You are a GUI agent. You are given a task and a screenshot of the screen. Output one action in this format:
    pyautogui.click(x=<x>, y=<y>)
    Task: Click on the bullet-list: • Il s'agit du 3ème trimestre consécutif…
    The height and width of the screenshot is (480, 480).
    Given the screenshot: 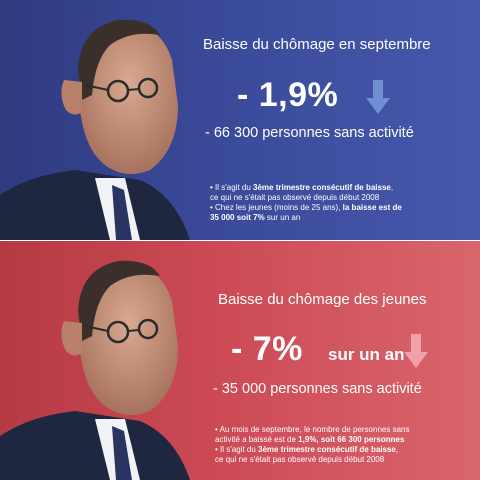 What is the action you would take?
    pyautogui.click(x=332, y=203)
    